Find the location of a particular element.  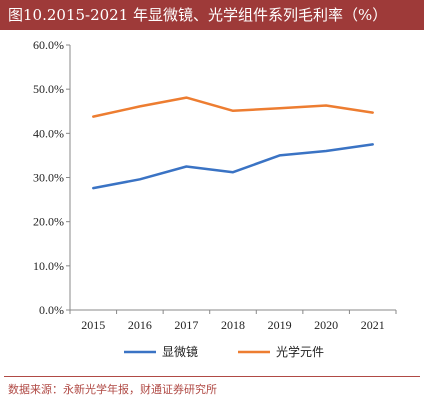

legend: 显微镜 光学元件 is located at coordinates (224, 351).